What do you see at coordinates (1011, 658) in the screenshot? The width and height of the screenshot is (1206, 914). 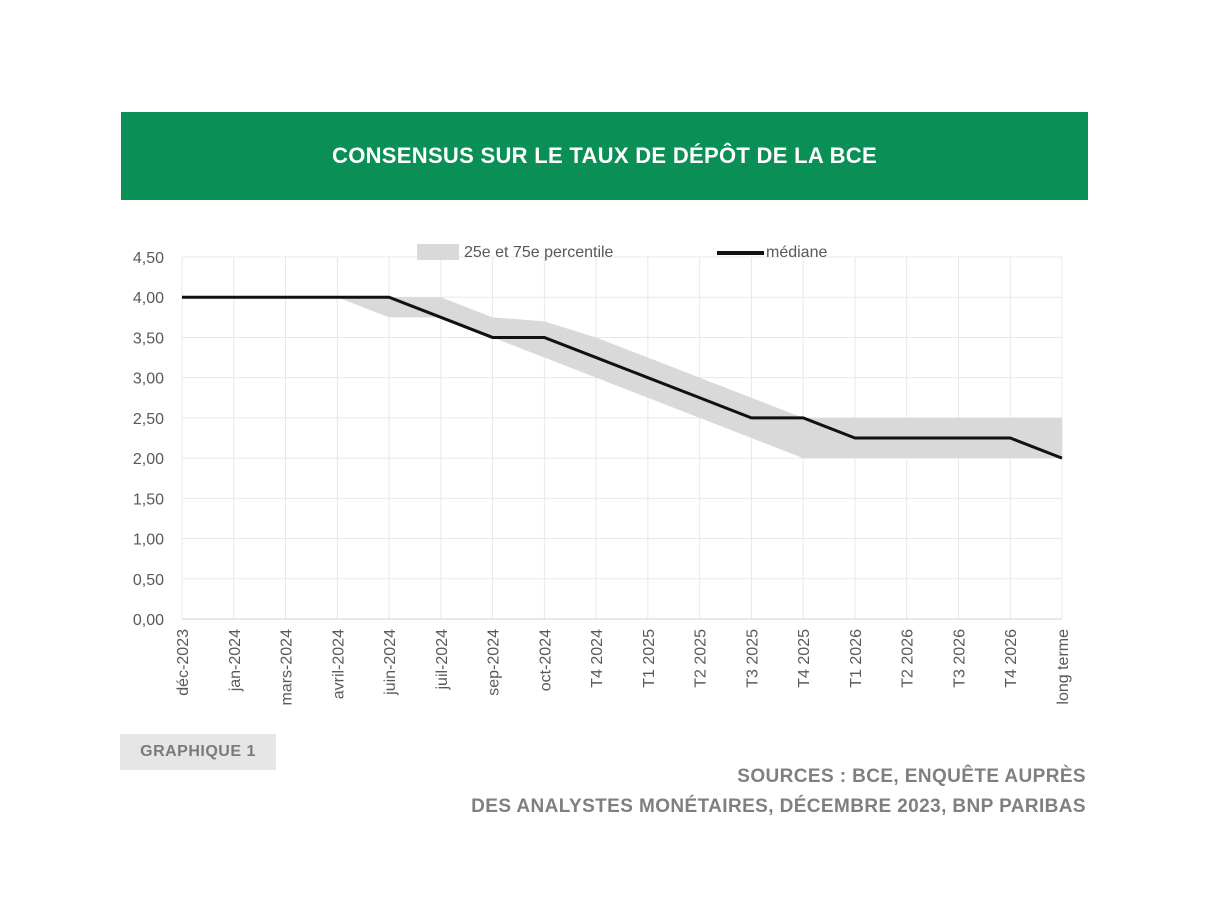 I see `x-tick-label: T4 2026` at bounding box center [1011, 658].